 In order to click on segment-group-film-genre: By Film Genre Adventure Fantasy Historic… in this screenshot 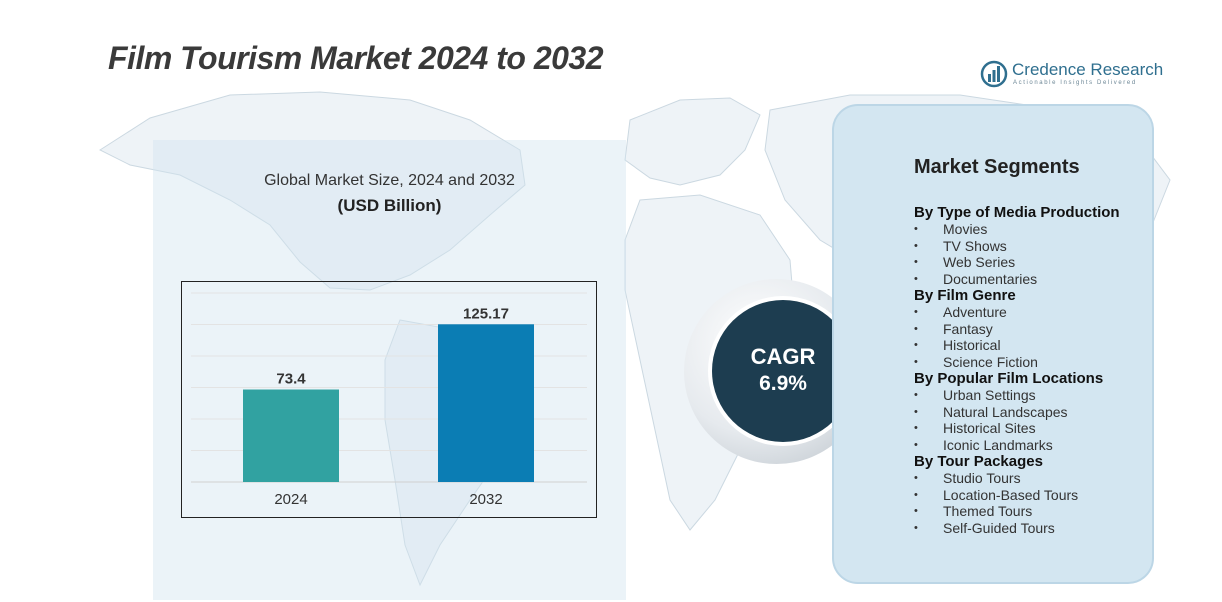, I will do `click(1032, 328)`.